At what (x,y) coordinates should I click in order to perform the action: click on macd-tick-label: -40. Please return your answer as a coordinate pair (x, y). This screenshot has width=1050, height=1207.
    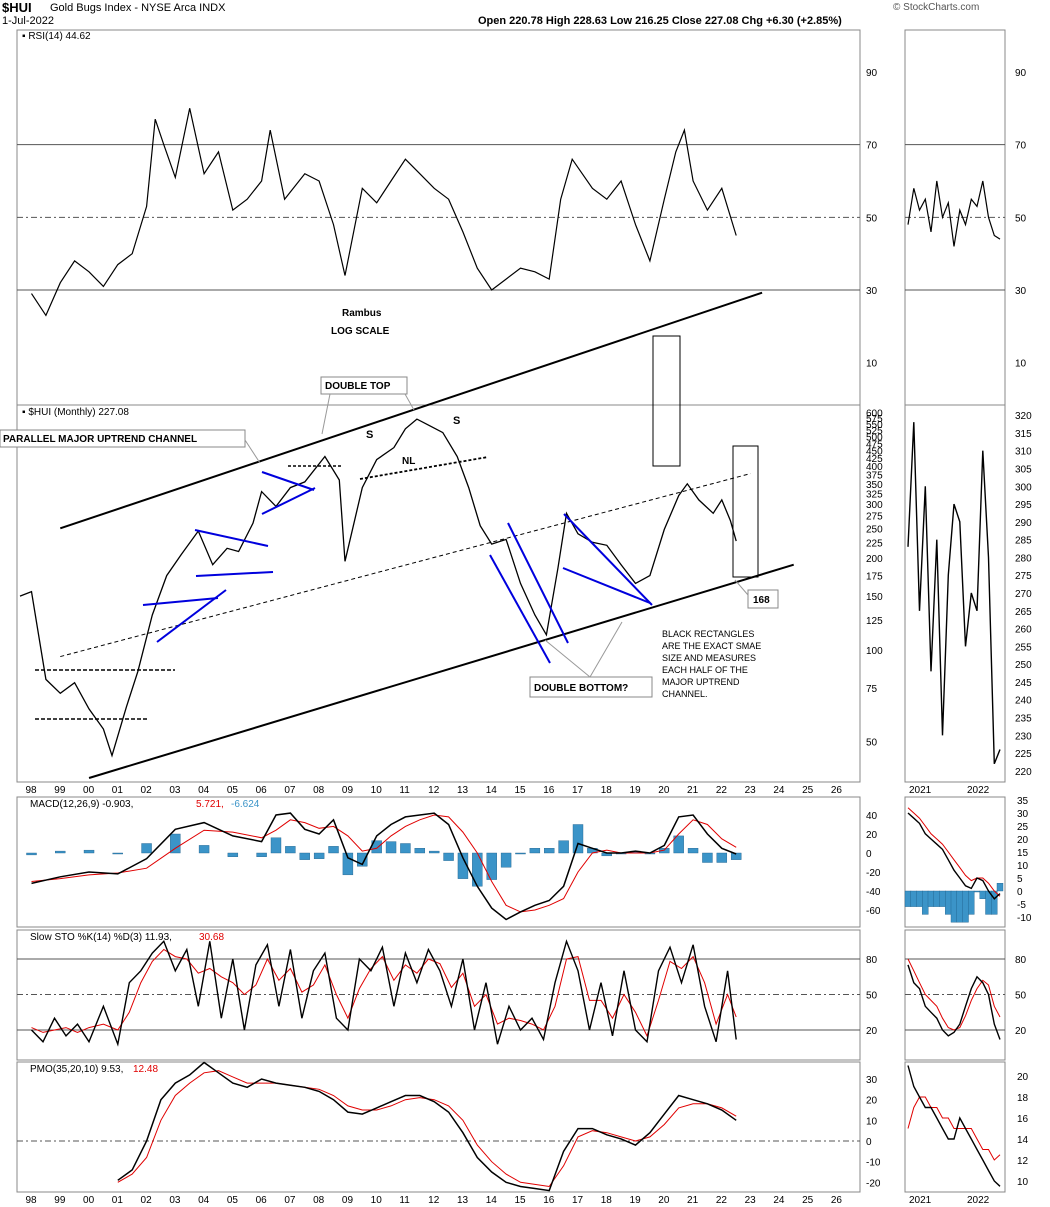
    Looking at the image, I should click on (873, 892).